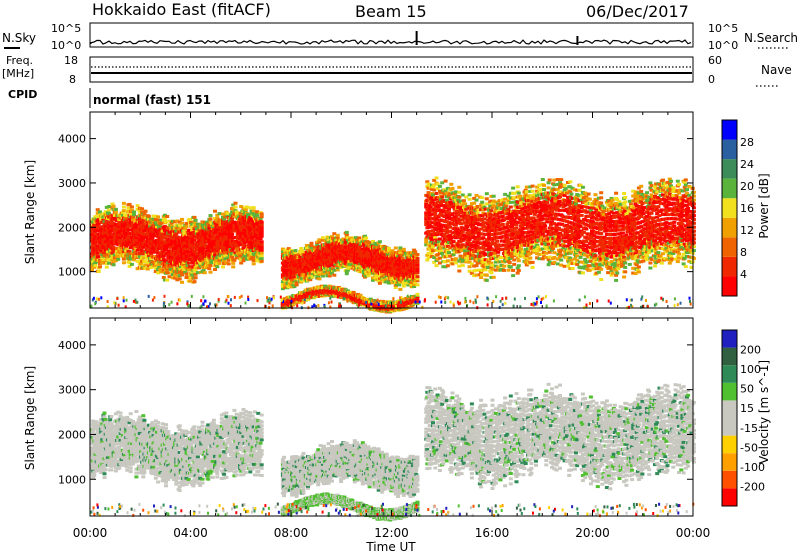 Image resolution: width=800 pixels, height=554 pixels. What do you see at coordinates (391, 69) in the screenshot?
I see `freq-frame` at bounding box center [391, 69].